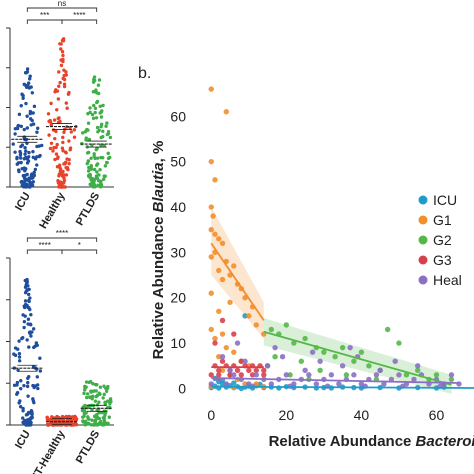  Describe the element at coordinates (49, 451) in the screenshot. I see `x-tick-label: IT-Healthy` at that location.